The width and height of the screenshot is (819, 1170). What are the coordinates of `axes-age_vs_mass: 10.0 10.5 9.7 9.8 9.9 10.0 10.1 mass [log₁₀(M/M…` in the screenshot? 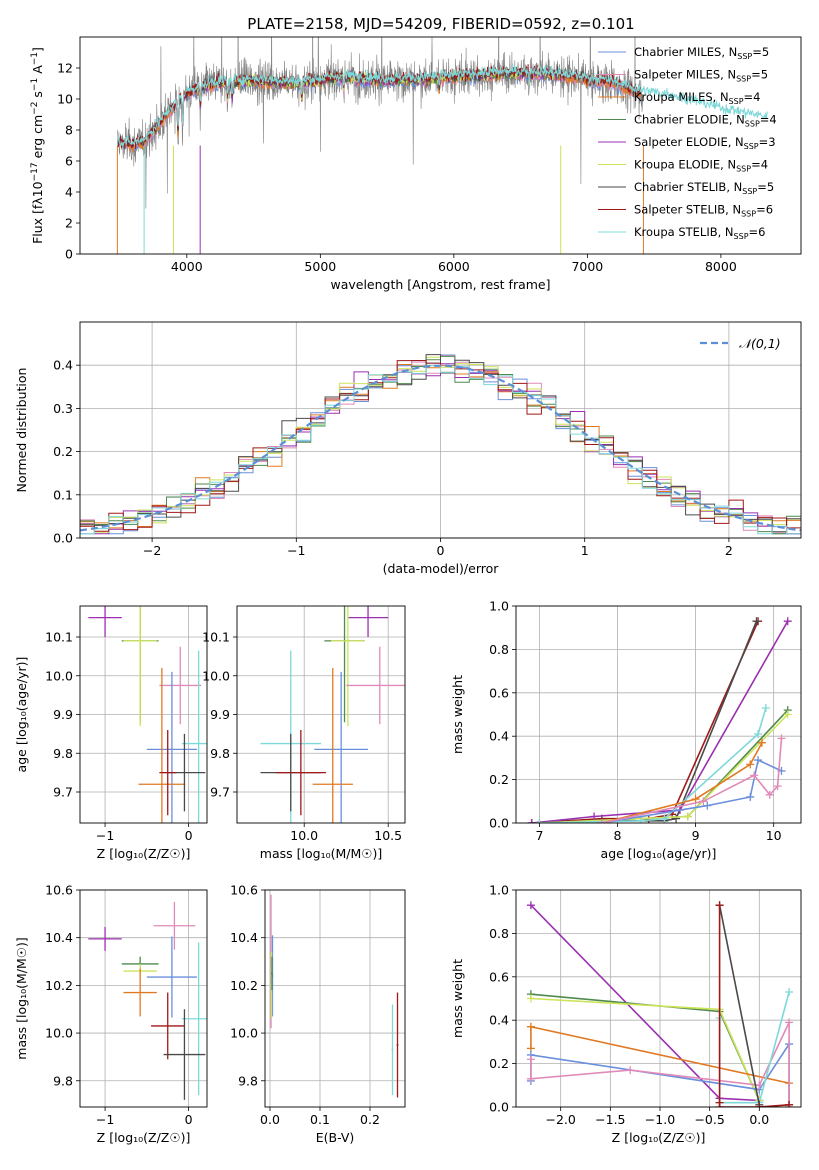 It's located at (304, 733).